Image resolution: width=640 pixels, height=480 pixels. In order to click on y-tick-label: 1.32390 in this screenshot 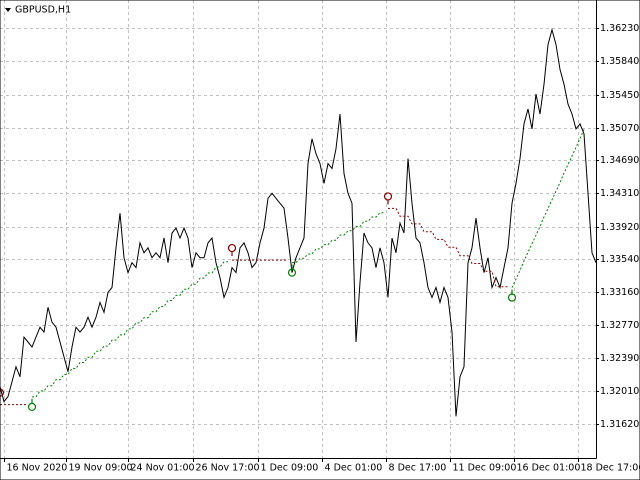, I will do `click(619, 358)`.